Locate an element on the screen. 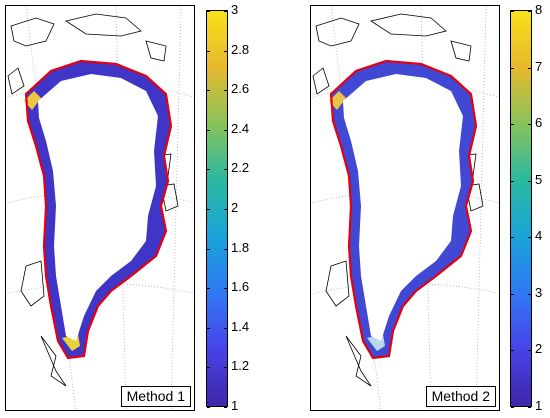 The height and width of the screenshot is (418, 550). colorbar-tick-label: 4 is located at coordinates (539, 236).